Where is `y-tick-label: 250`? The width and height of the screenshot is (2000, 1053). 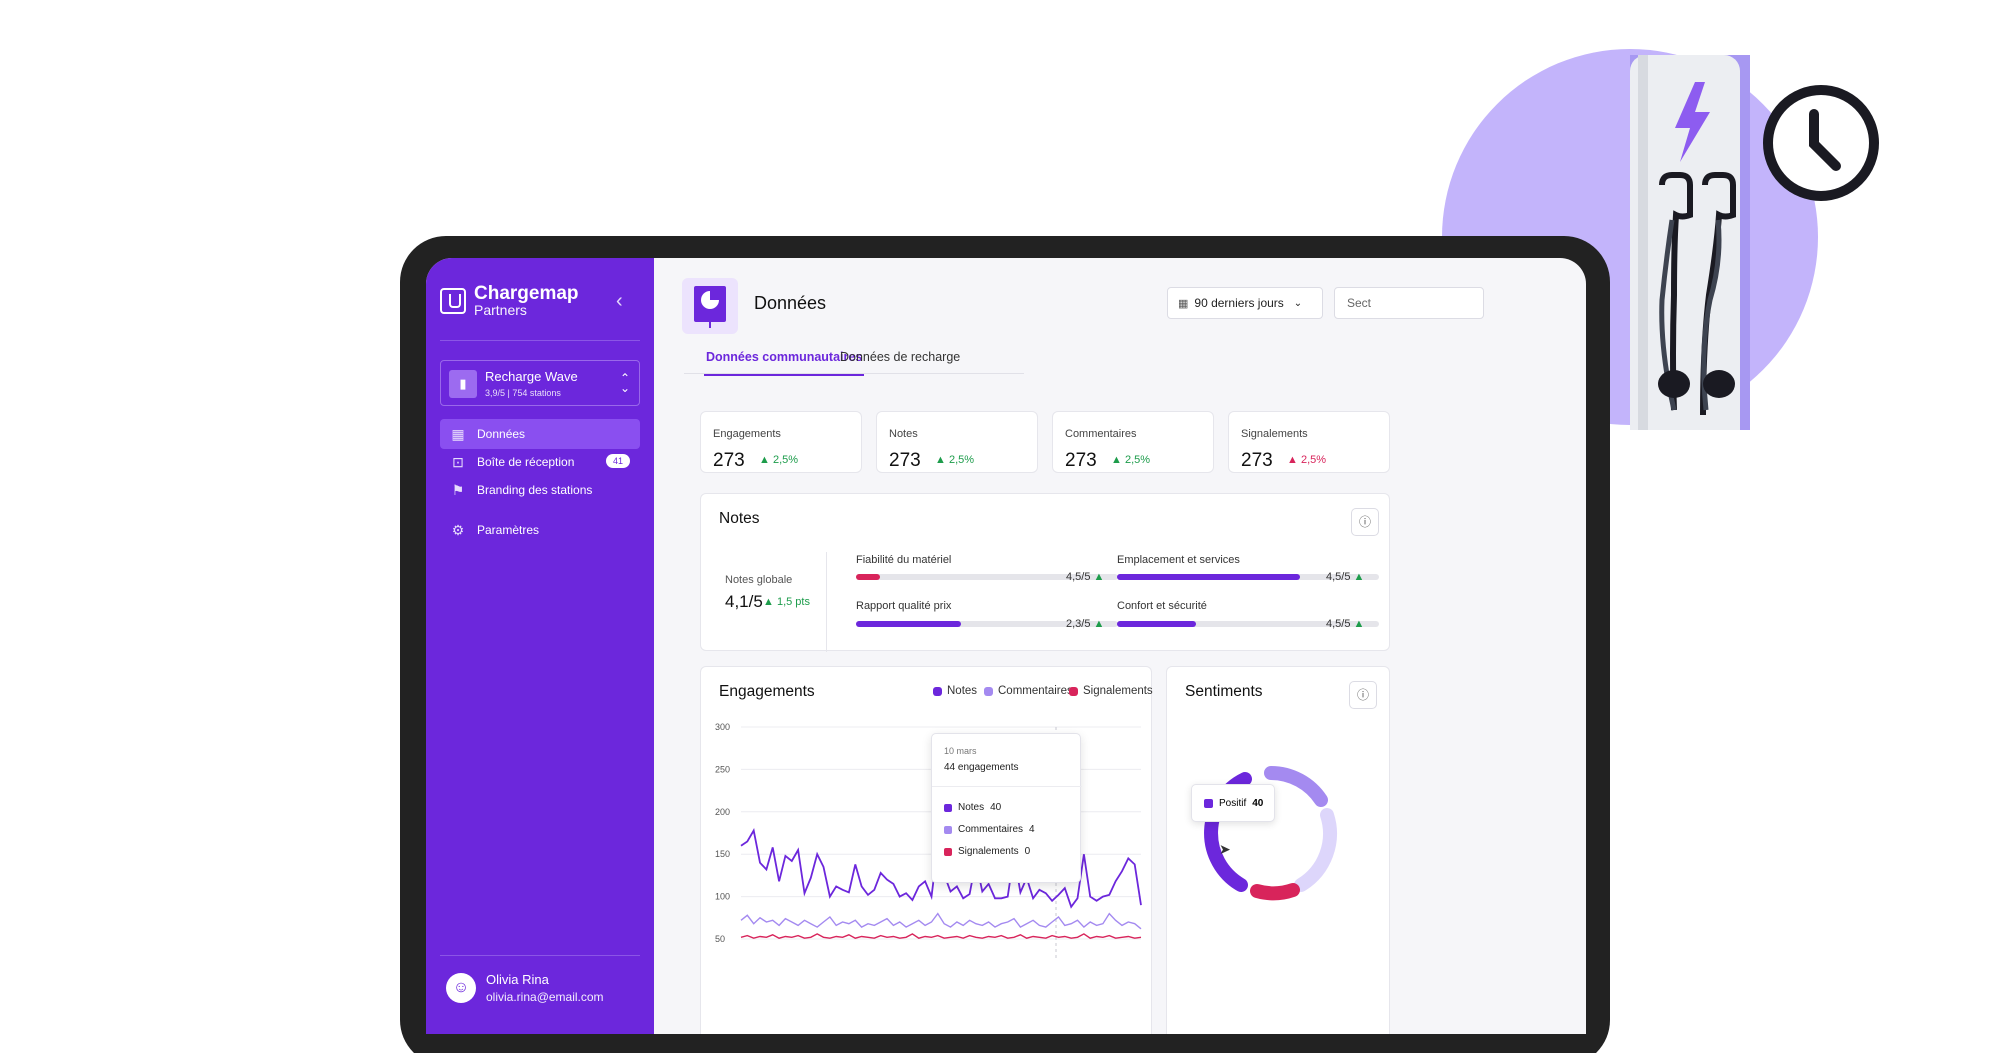
y-tick-label: 250 is located at coordinates (722, 769).